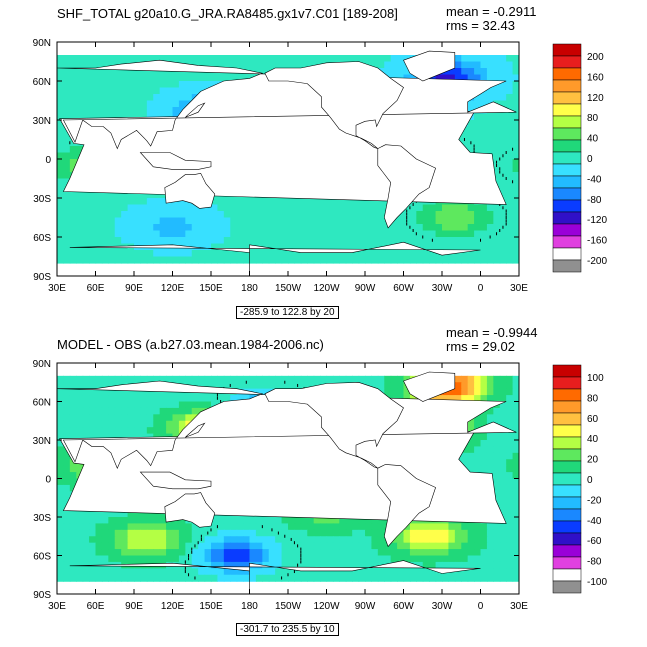 Image resolution: width=647 pixels, height=647 pixels. I want to click on colorbar-swatch, so click(567, 218).